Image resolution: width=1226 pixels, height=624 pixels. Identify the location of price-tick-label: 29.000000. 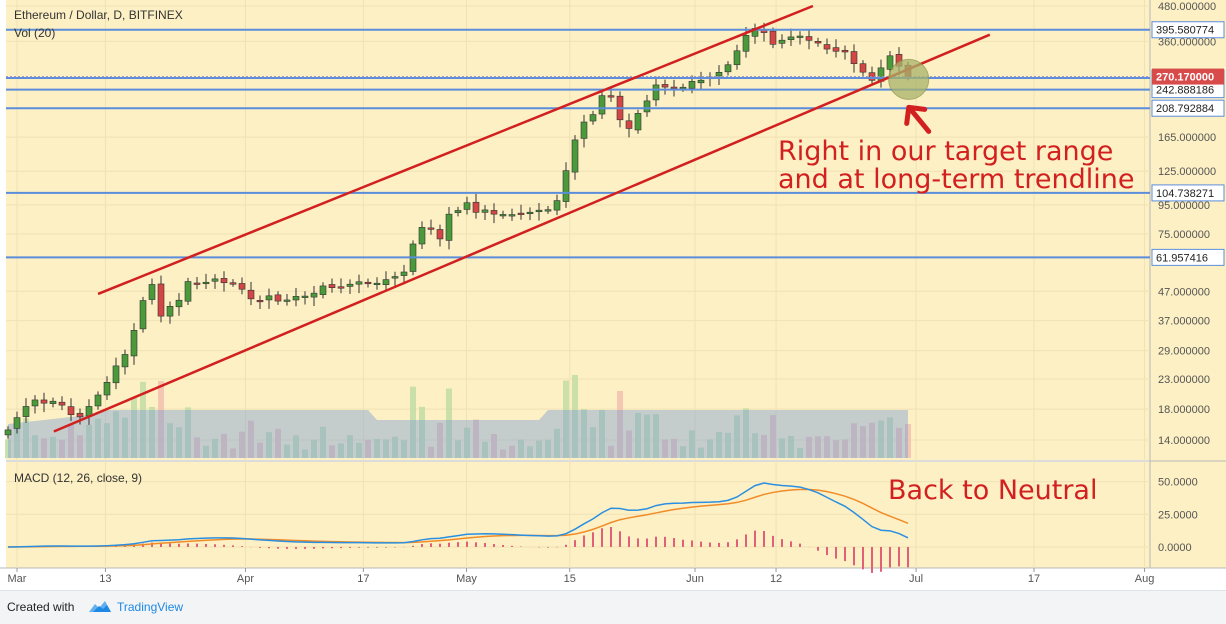
(1184, 352).